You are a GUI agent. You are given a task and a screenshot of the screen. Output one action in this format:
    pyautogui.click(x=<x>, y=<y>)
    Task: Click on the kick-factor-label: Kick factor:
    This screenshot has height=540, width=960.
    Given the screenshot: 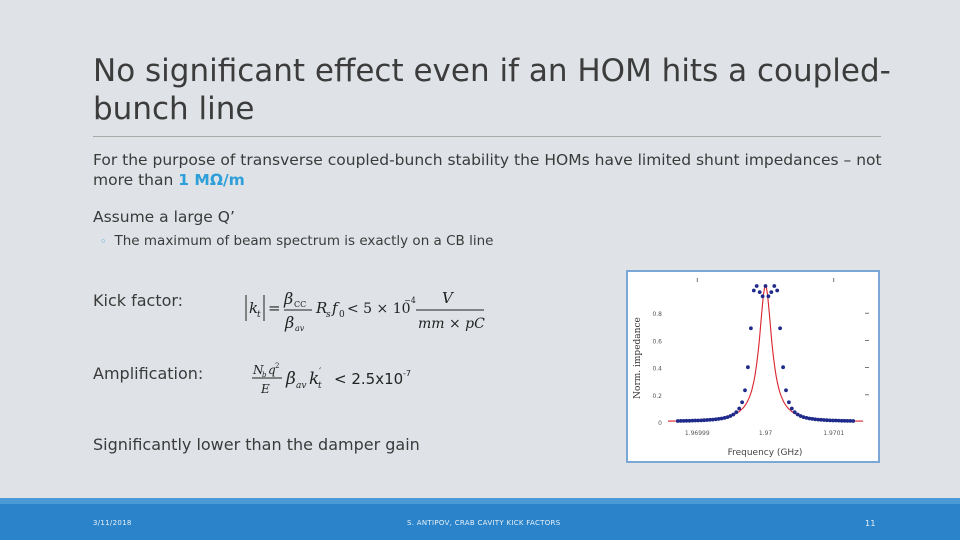 What is the action you would take?
    pyautogui.click(x=138, y=300)
    